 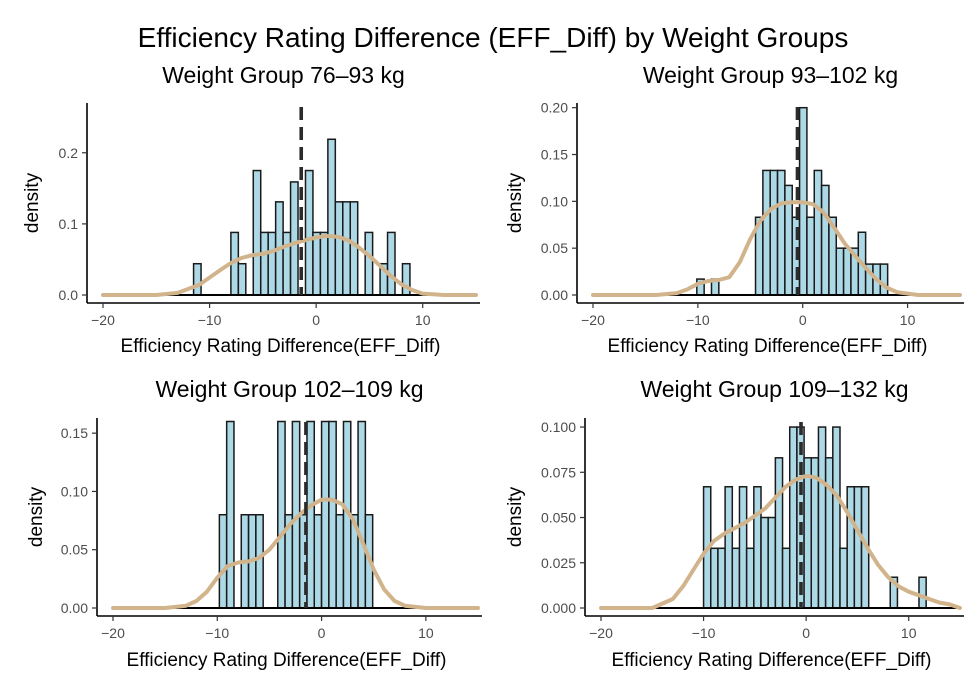 What do you see at coordinates (69, 224) in the screenshot?
I see `y-tick-label: 0.1` at bounding box center [69, 224].